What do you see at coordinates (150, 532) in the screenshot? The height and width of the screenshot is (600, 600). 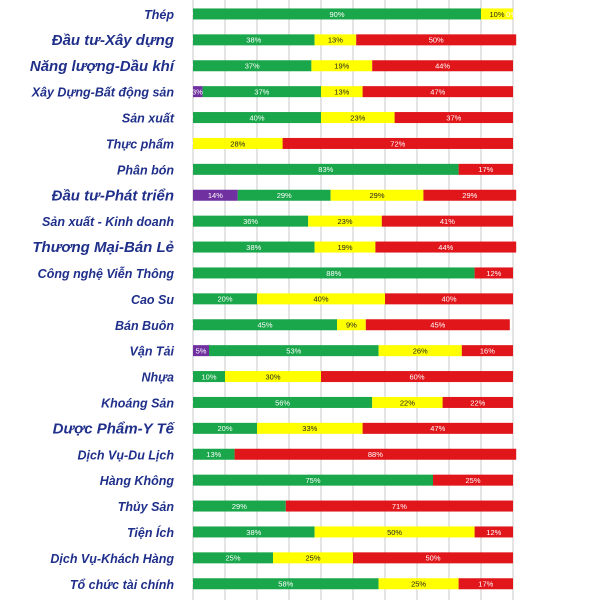 I see `category-label: Tiện Ích` at bounding box center [150, 532].